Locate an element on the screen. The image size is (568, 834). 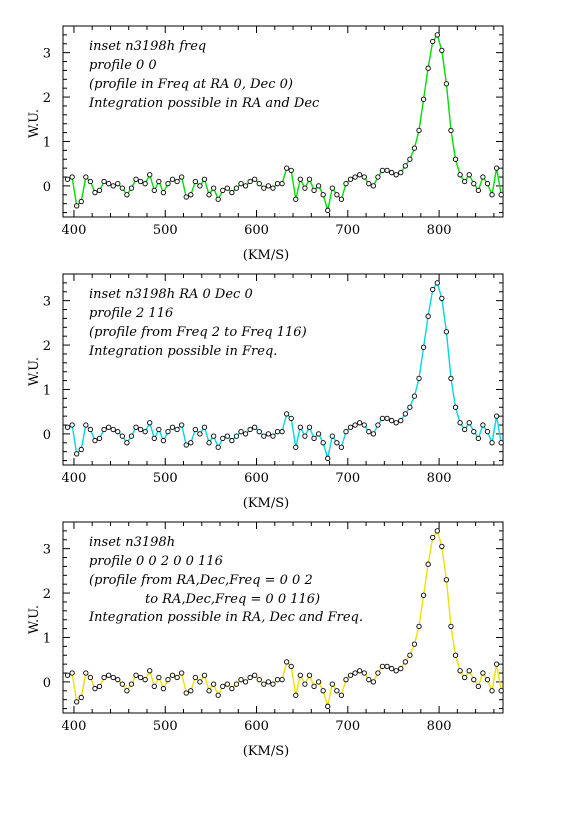
x-tick-label: 500 is located at coordinates (165, 478).